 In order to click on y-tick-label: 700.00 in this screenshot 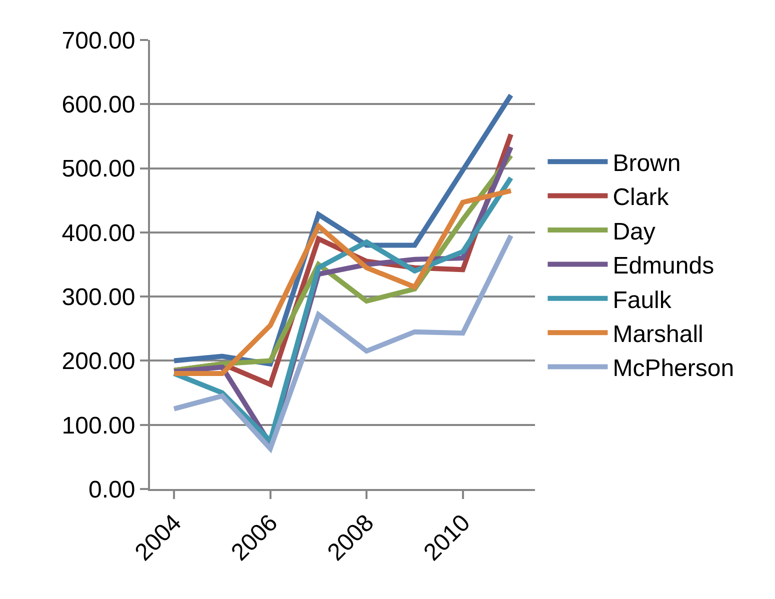, I will do `click(99, 40)`.